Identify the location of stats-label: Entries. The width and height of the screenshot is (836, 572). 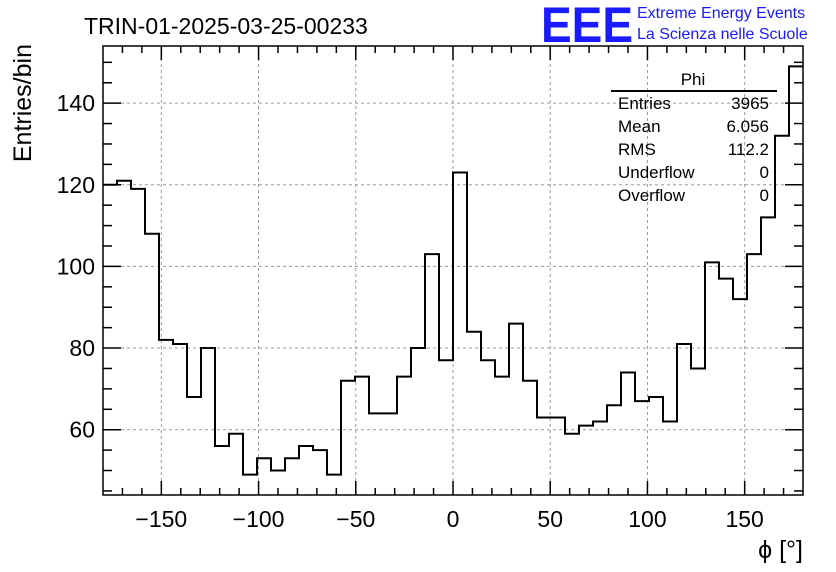
(644, 103).